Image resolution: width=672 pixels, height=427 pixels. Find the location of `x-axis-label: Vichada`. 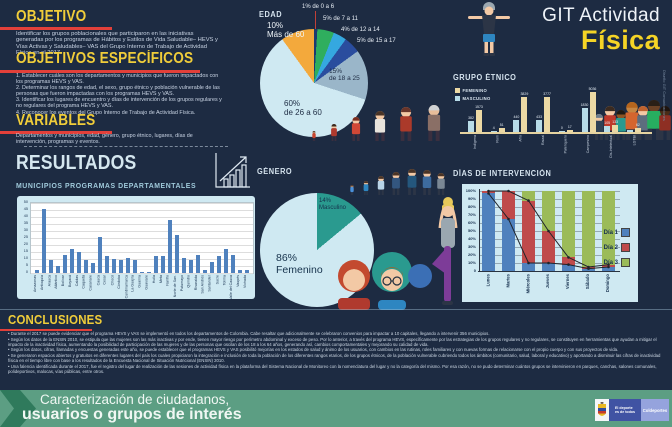

x-axis-label: Vichada is located at coordinates (245, 281).